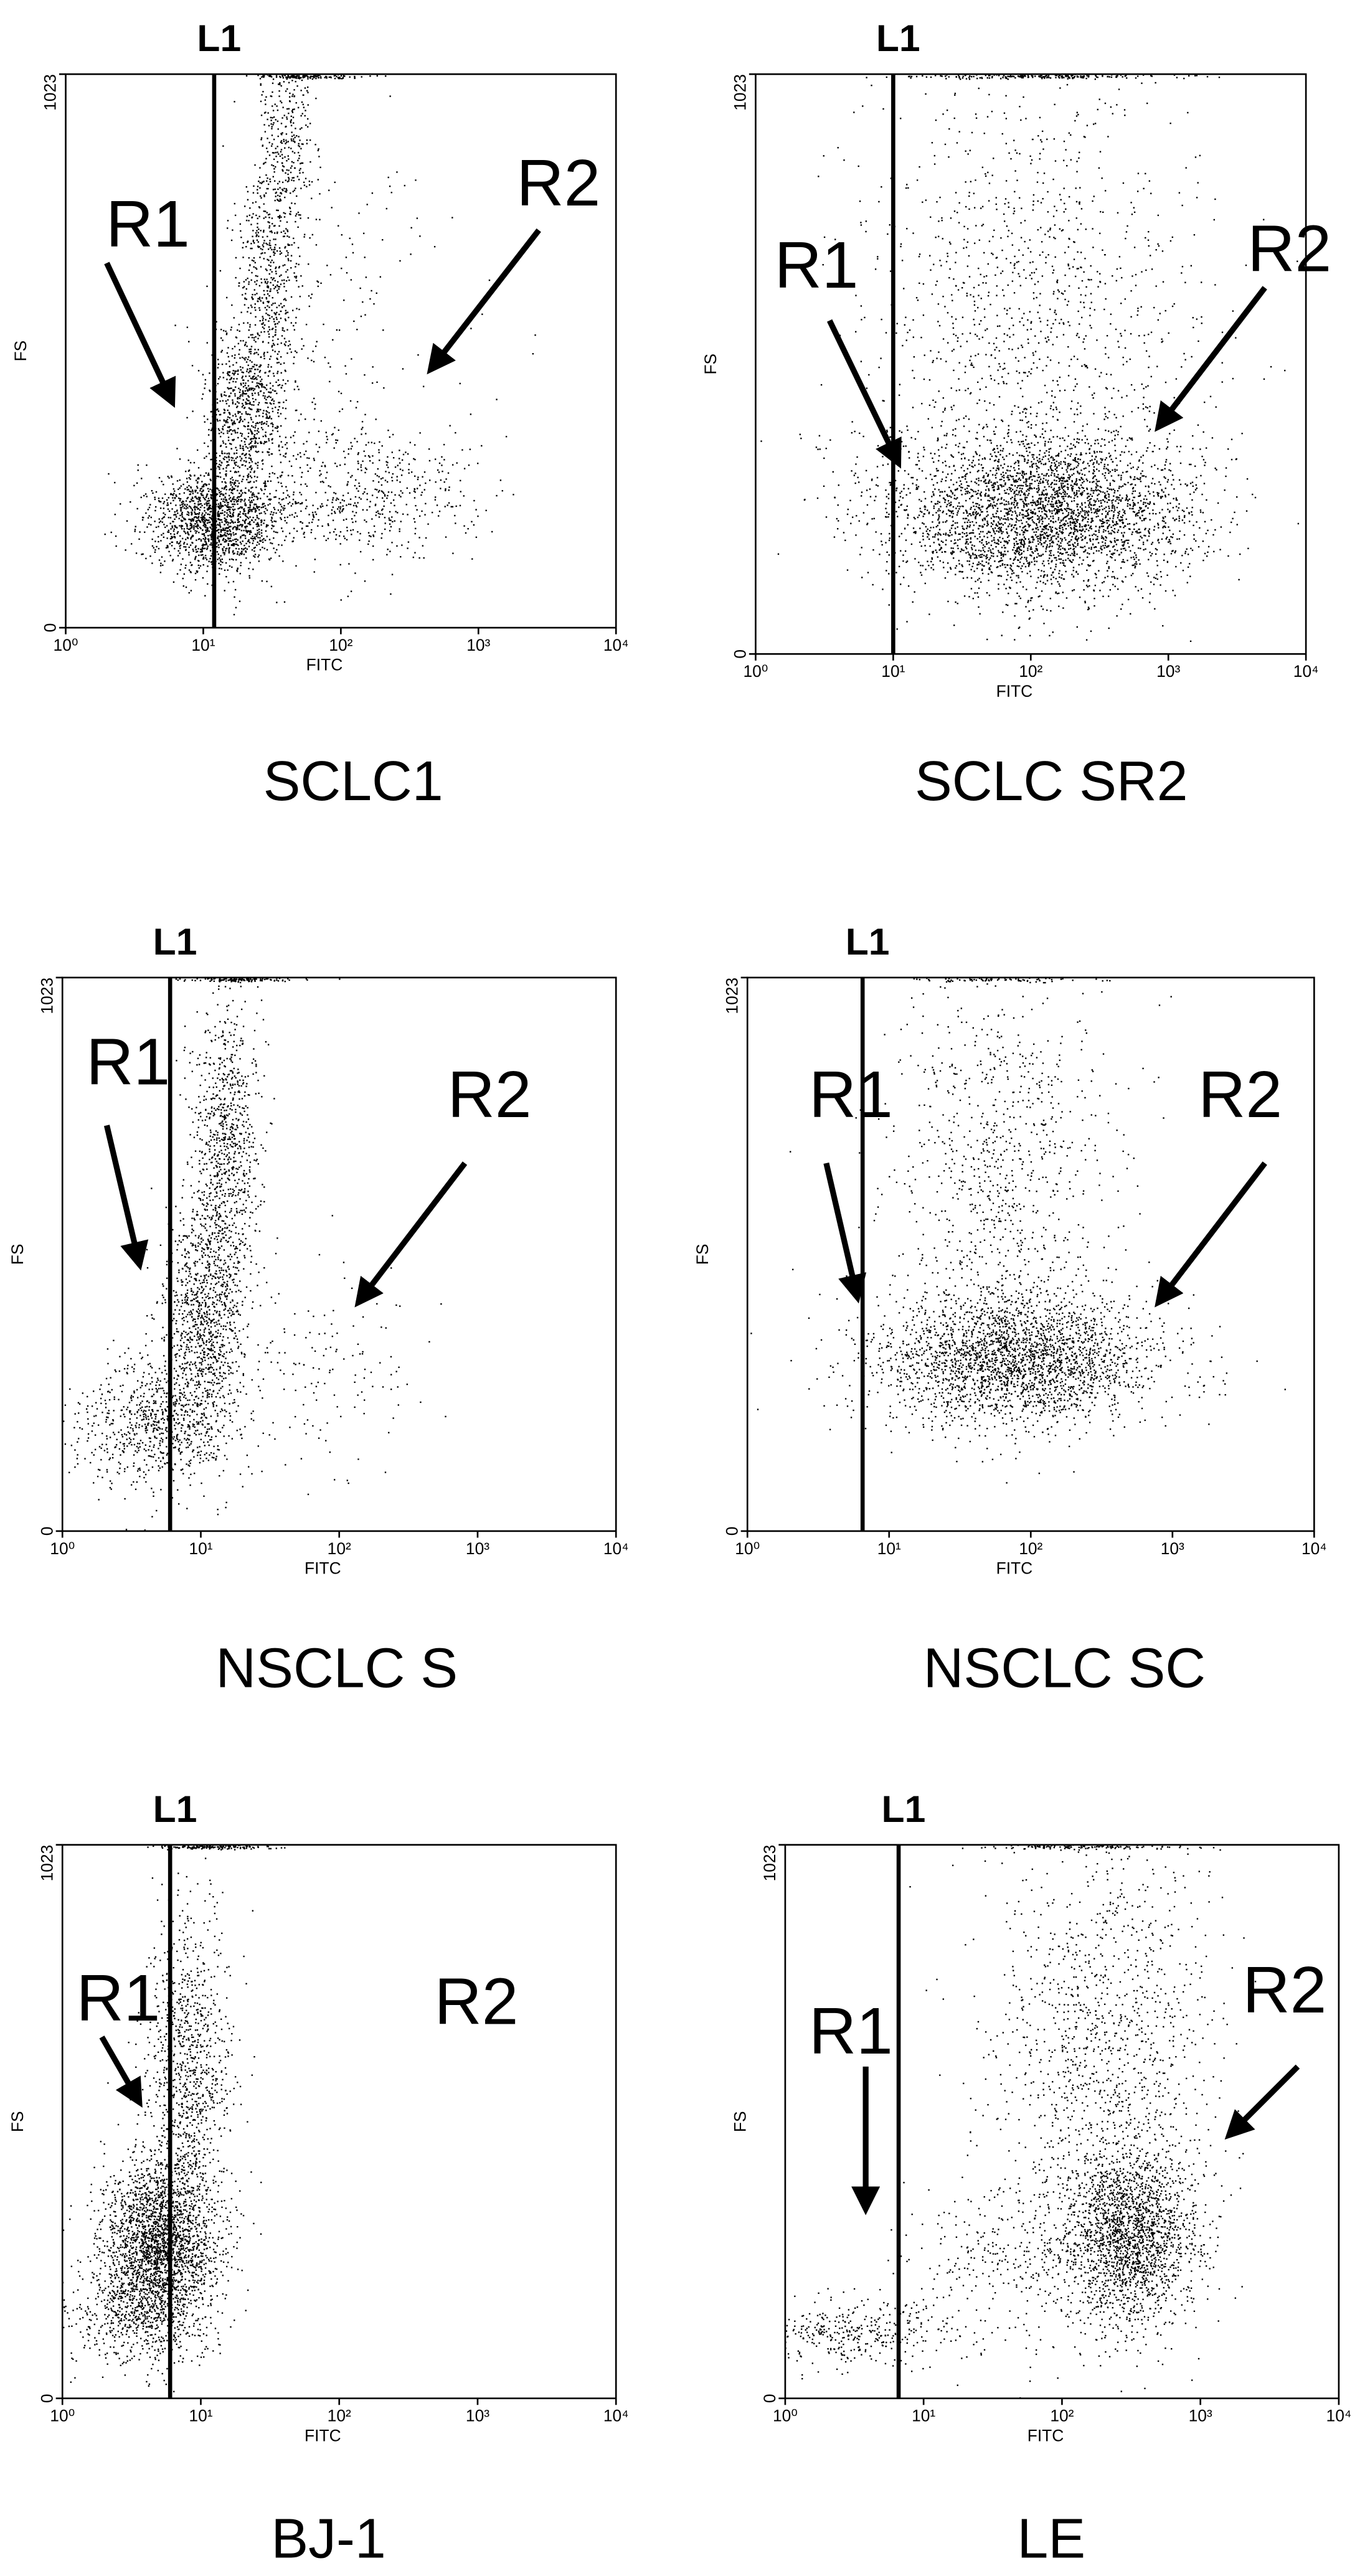 The image size is (1370, 2576). What do you see at coordinates (318, 2179) in the screenshot?
I see `panel: 10⁰ 10¹ 10² 10³ 10⁴ 0 1023 FITC FS L1 R1 R2 BJ-1` at bounding box center [318, 2179].